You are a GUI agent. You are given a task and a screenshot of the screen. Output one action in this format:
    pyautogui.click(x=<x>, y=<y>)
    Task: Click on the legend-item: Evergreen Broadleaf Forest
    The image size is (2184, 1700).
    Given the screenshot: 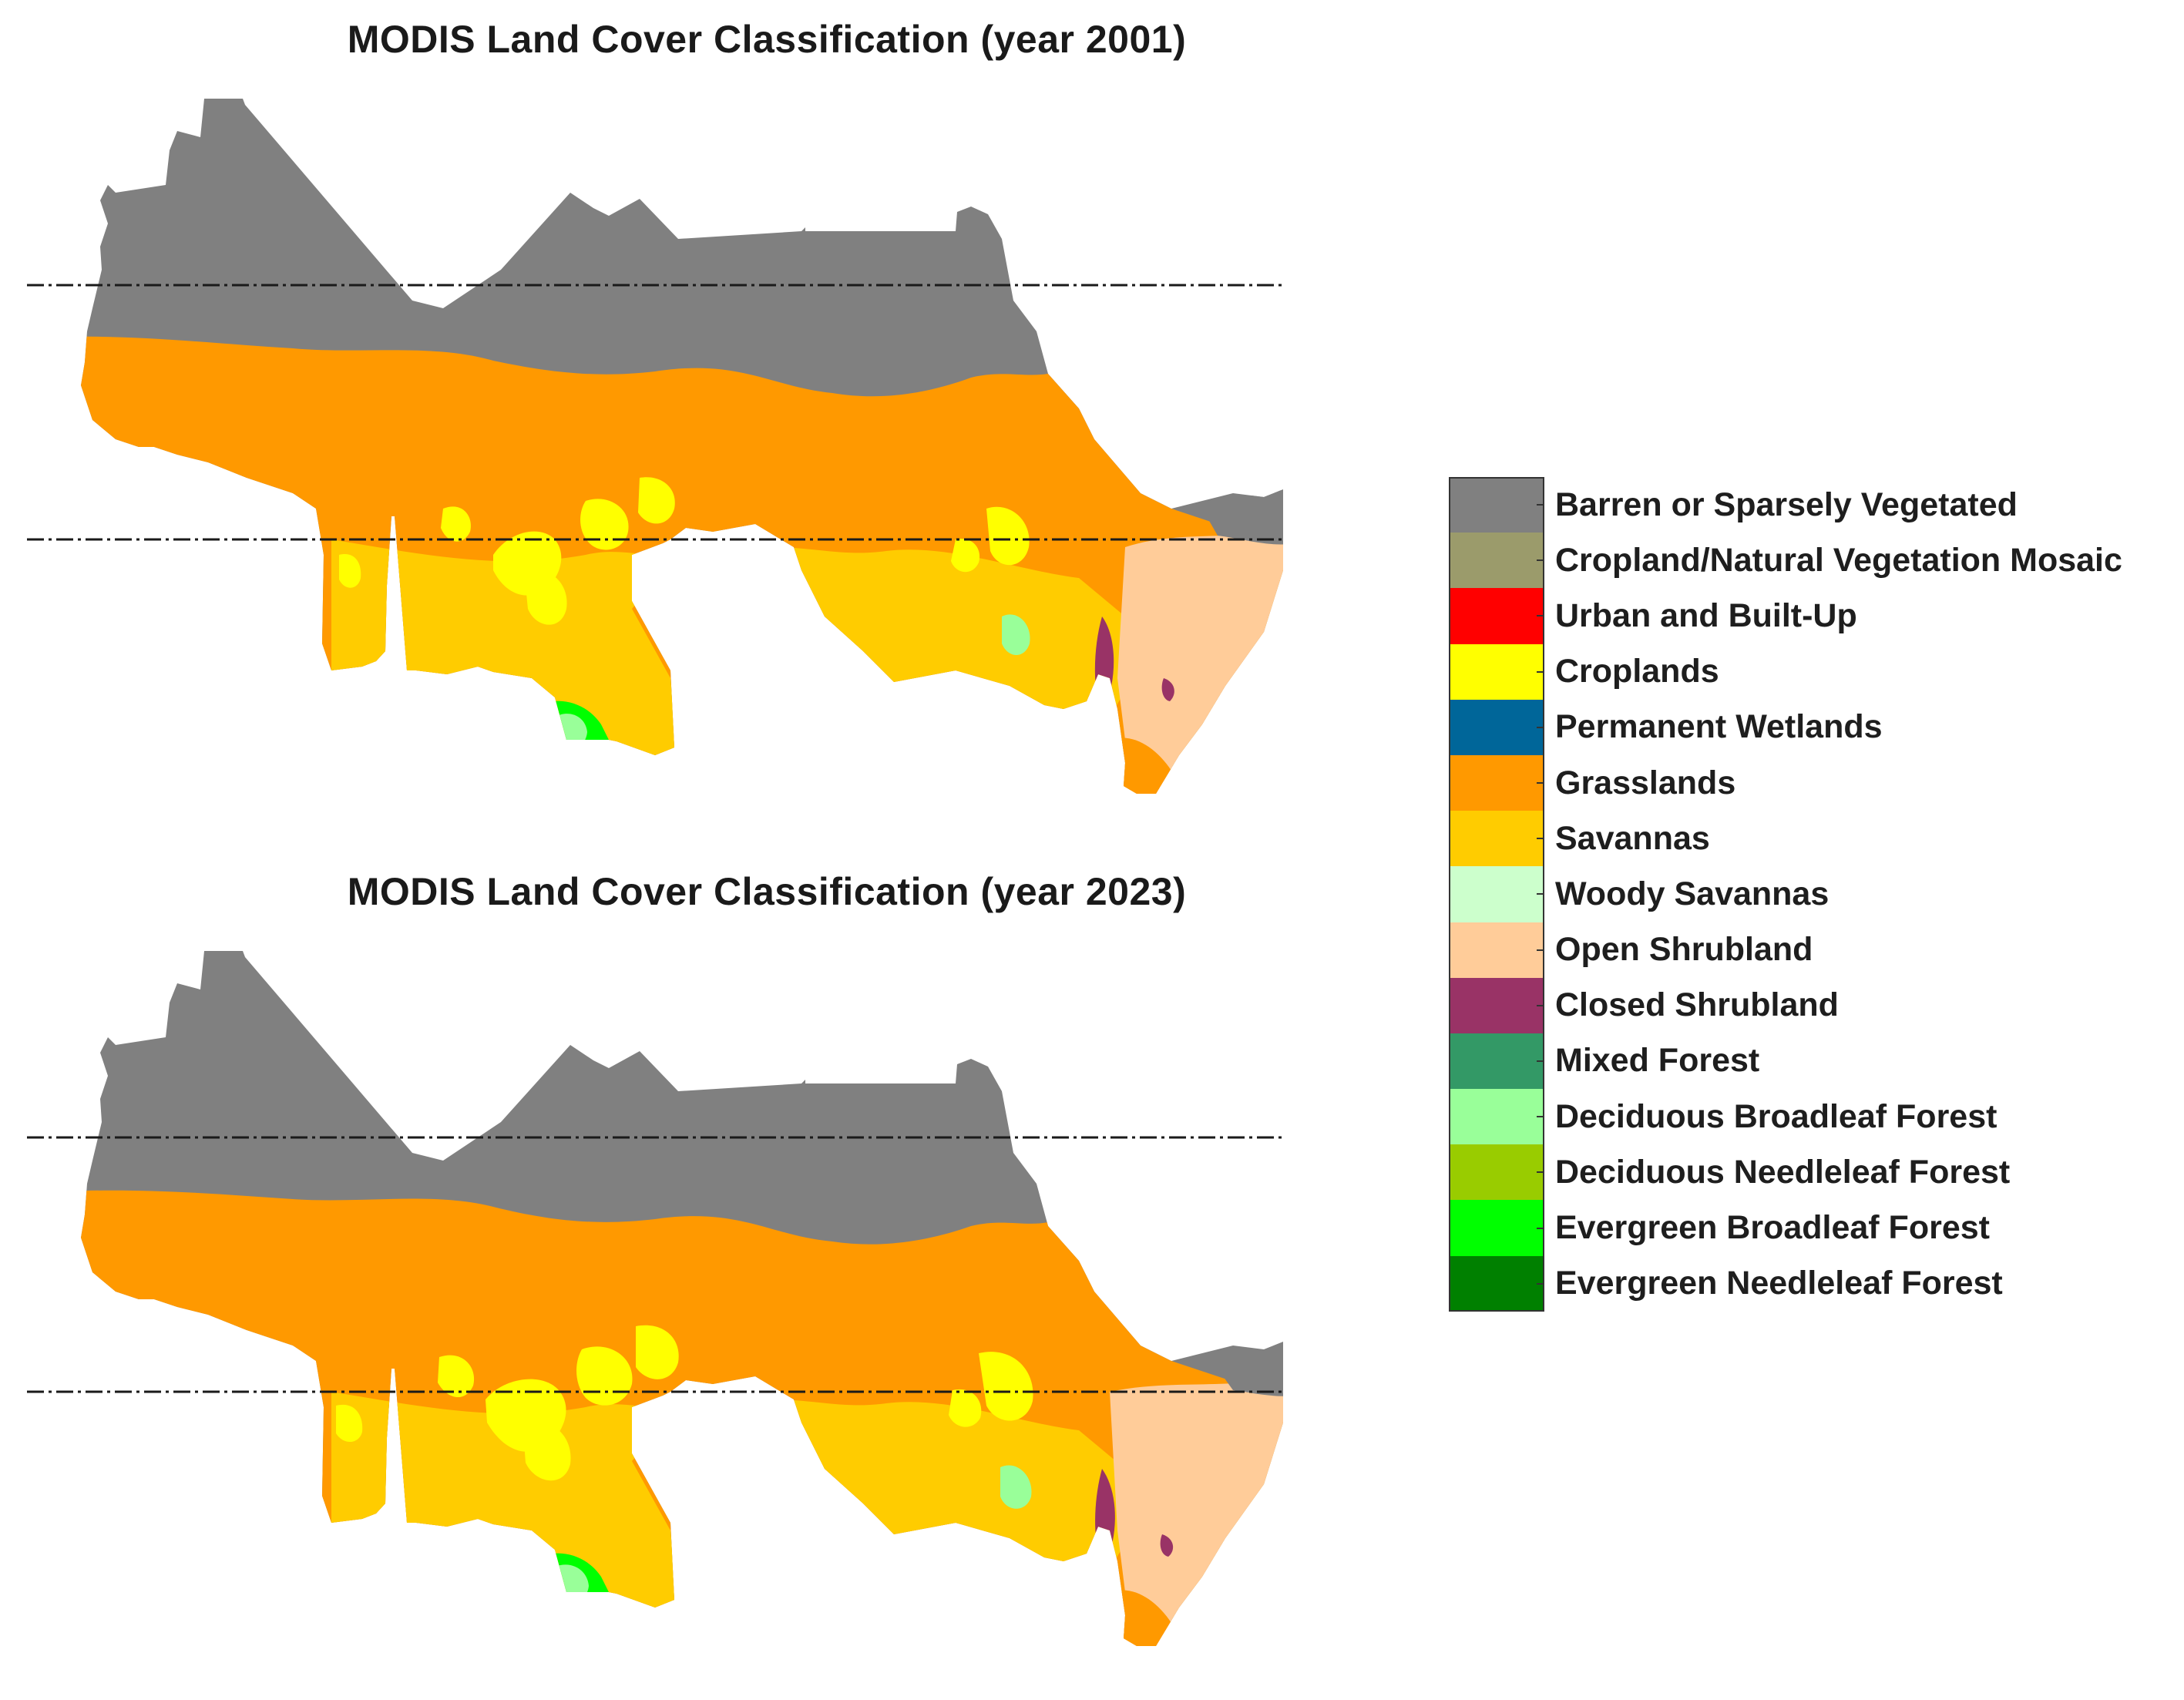 What is the action you would take?
    pyautogui.click(x=1813, y=1228)
    